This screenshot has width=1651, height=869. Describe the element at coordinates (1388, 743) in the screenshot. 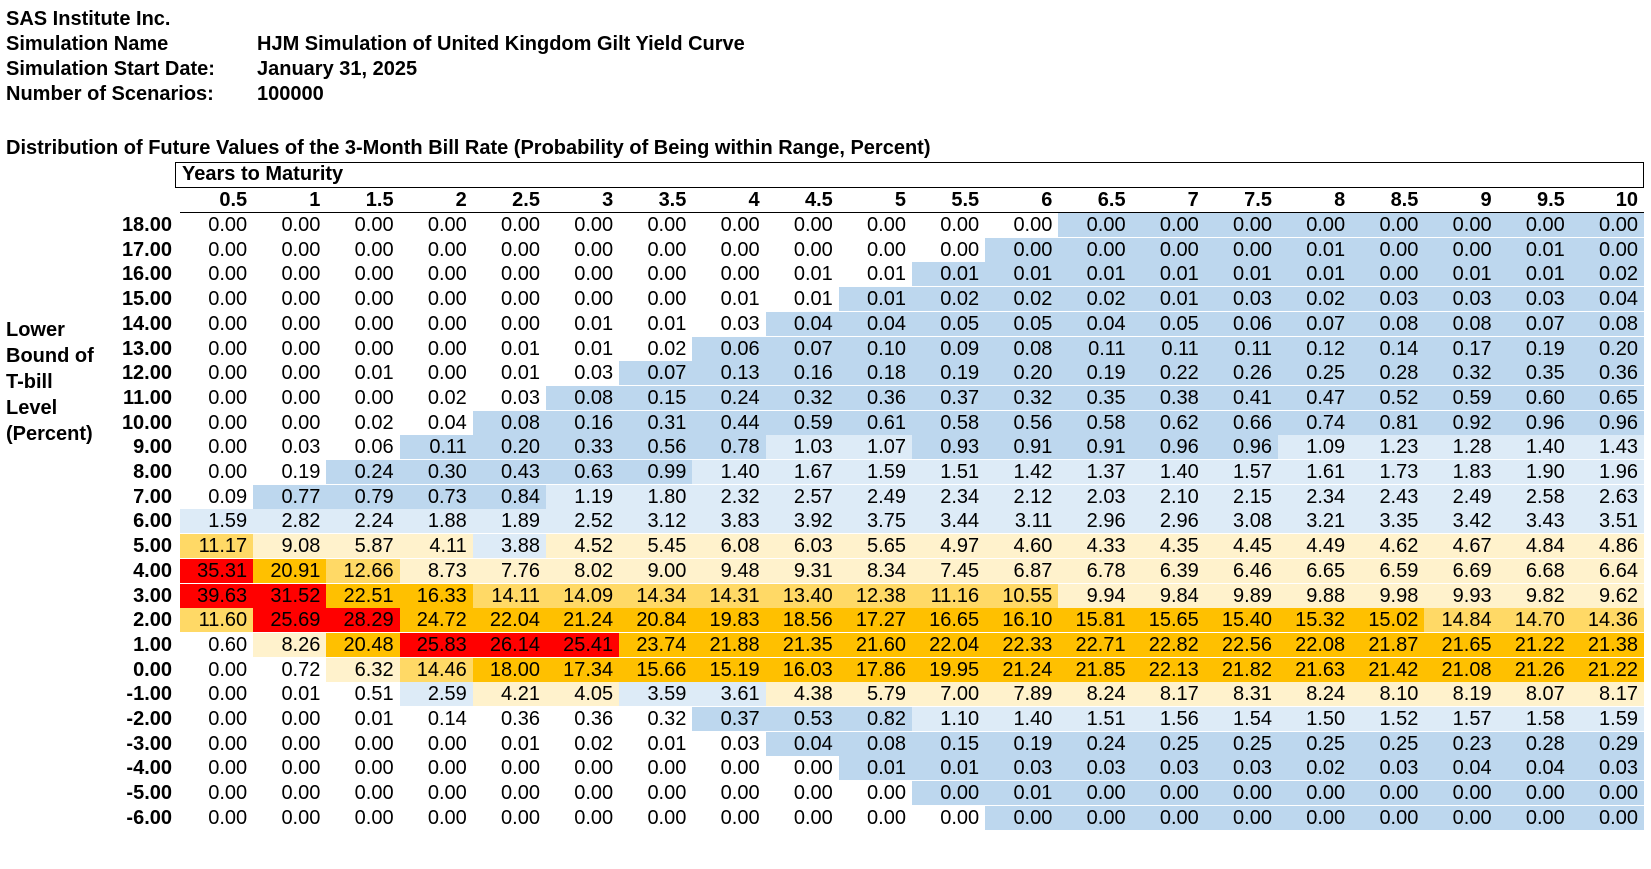

I see `table-cell: 0.25` at that location.